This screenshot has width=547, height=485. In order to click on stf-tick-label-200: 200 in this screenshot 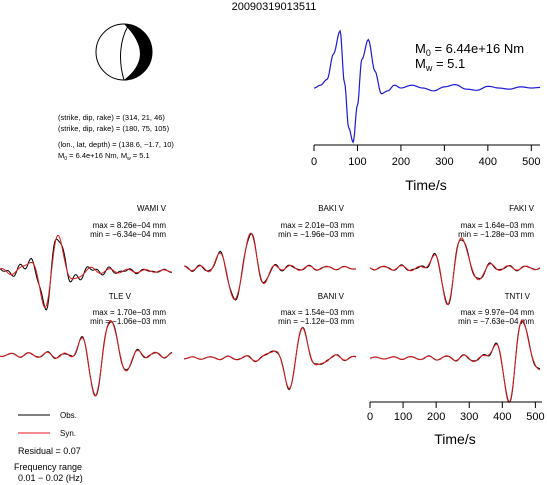, I will do `click(401, 162)`.